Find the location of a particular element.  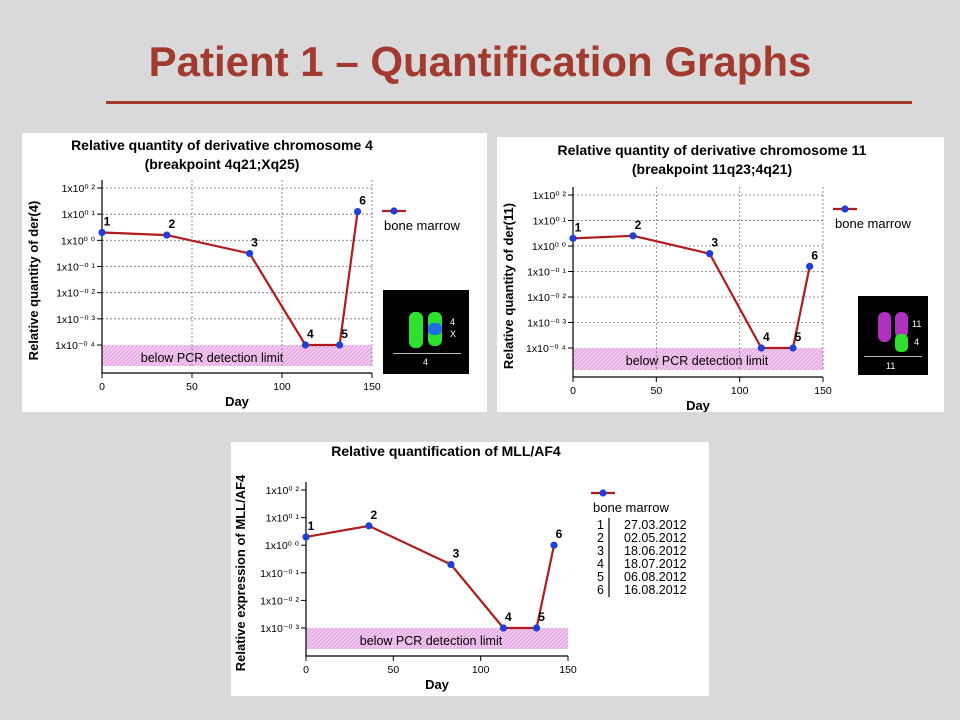

chart-subtitle: (breakpoint 11q23;4q21) is located at coordinates (712, 169).